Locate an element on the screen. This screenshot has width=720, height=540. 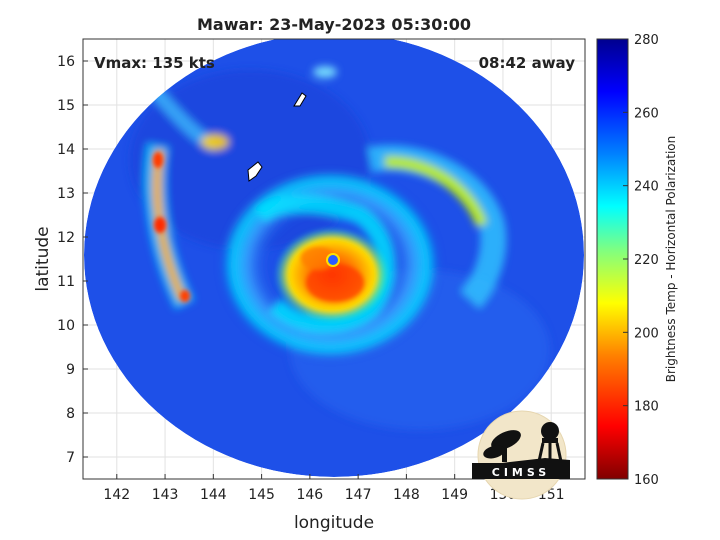
figure-title: Mawar: 23-May-2023 05:30:00 is located at coordinates (334, 24).